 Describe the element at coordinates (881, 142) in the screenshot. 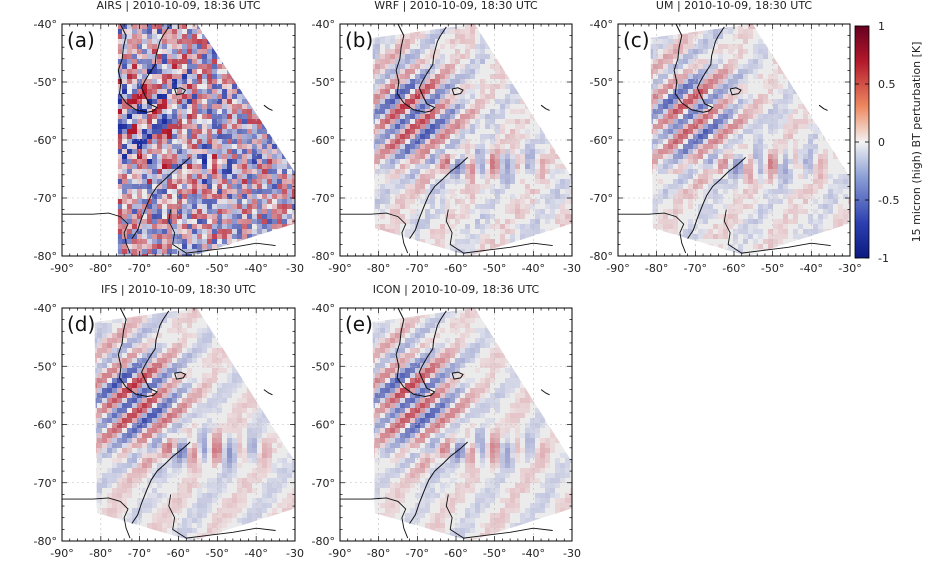

I see `colorbar-tick-label: 0` at that location.